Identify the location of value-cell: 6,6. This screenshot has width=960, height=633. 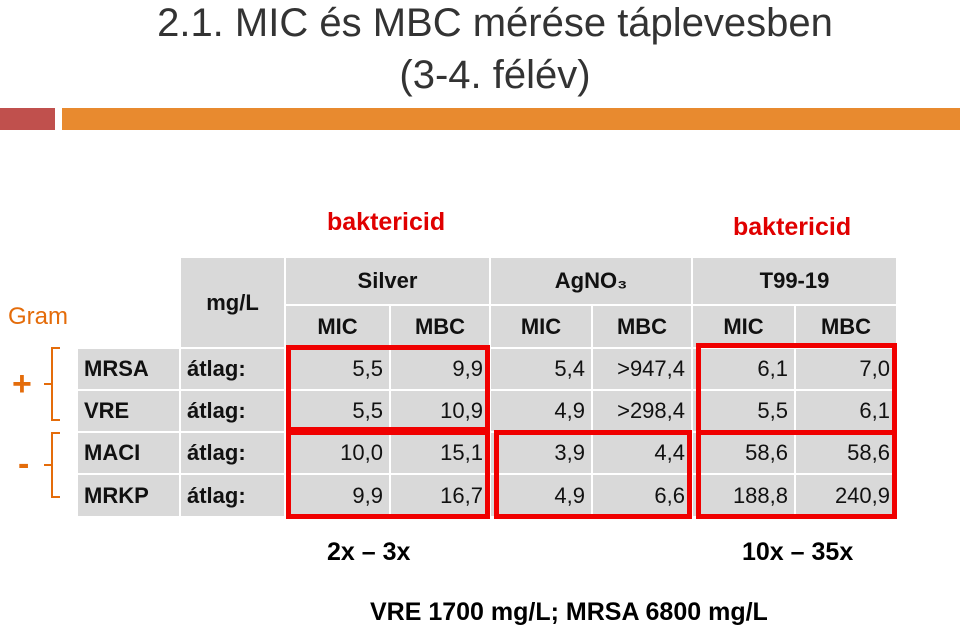
(642, 495).